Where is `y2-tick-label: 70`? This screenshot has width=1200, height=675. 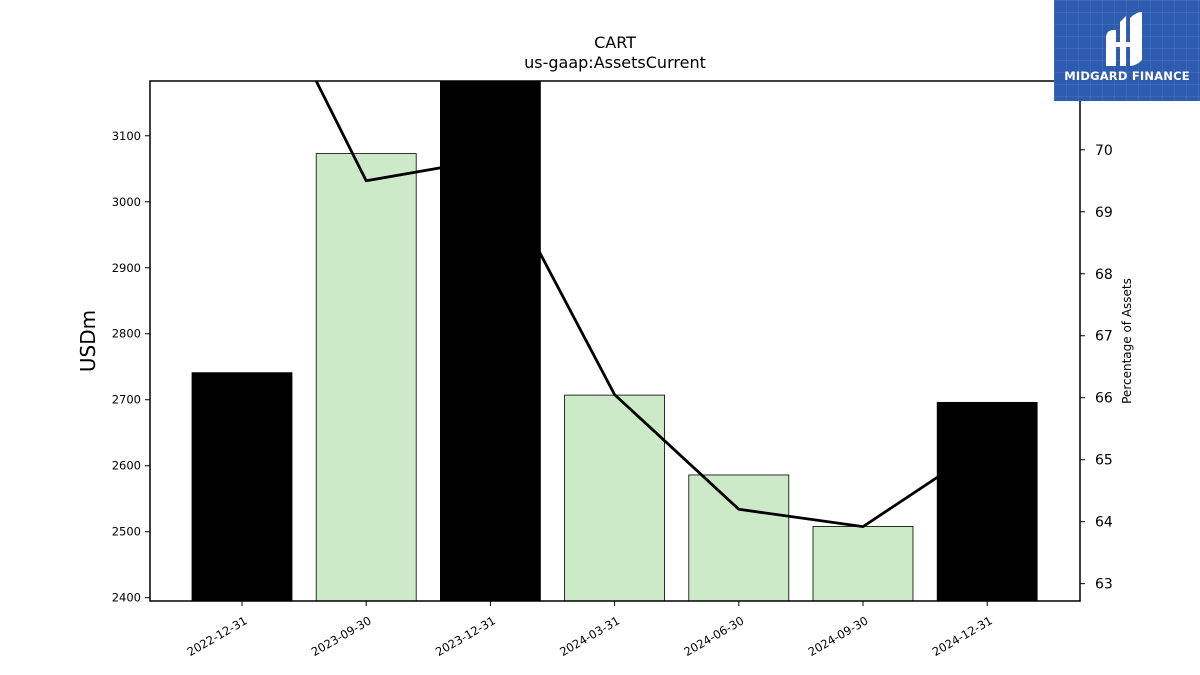
y2-tick-label: 70 is located at coordinates (1104, 151).